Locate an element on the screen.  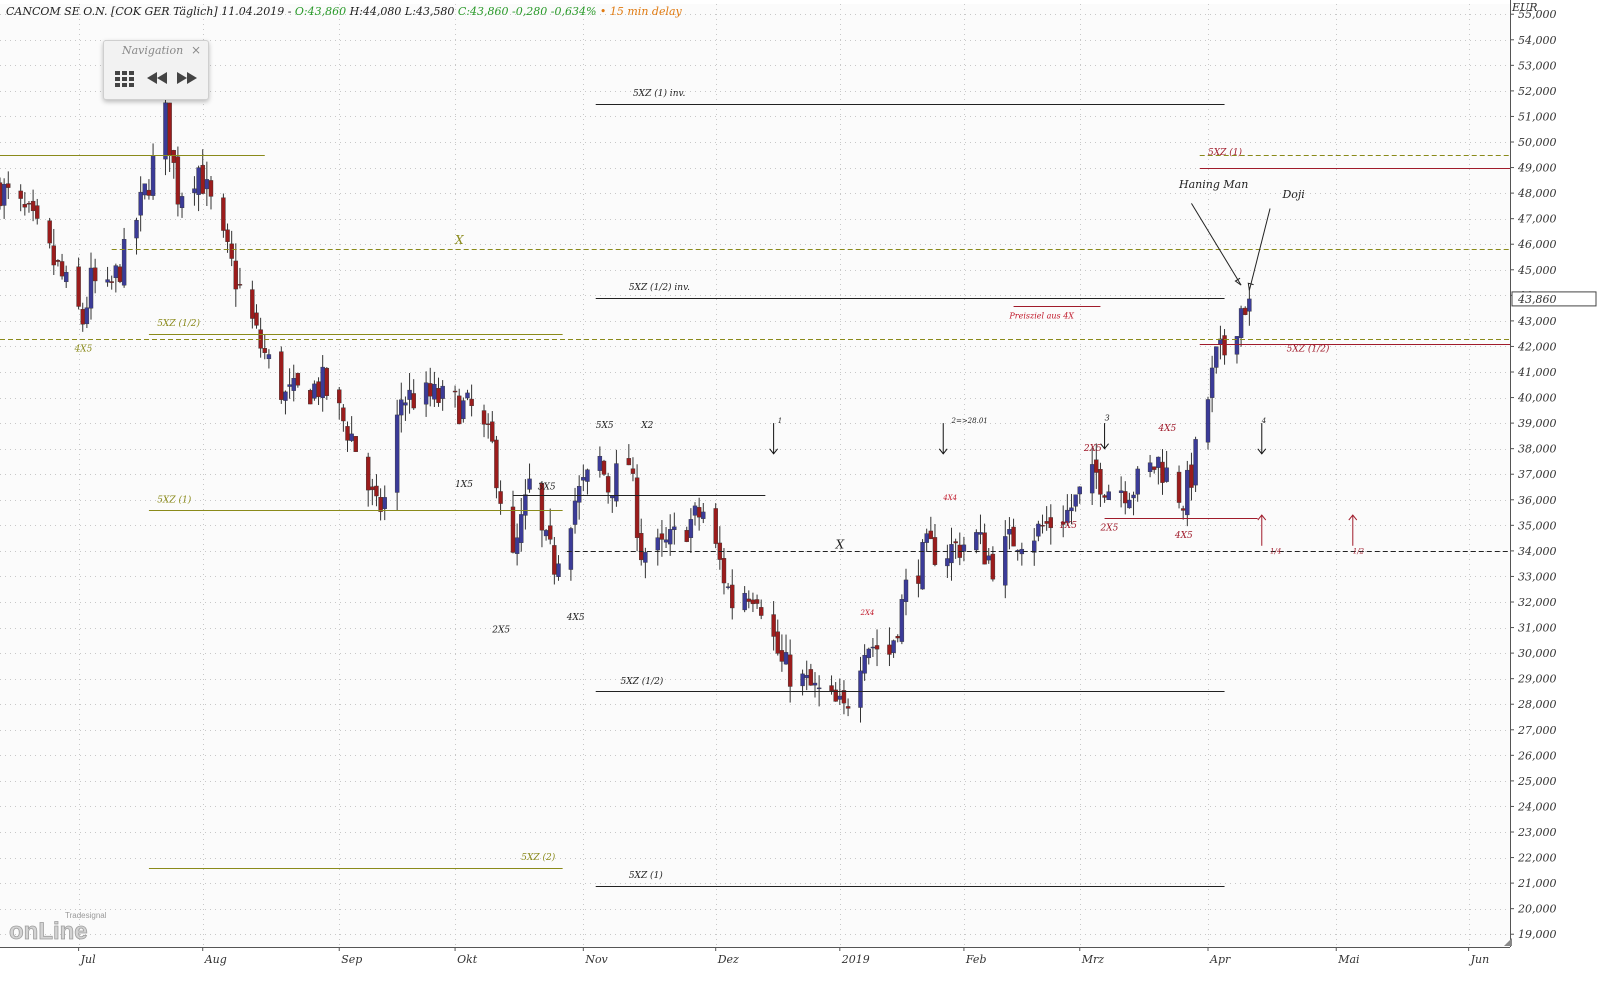
y-tick-label: 28,000 is located at coordinates (1537, 704).